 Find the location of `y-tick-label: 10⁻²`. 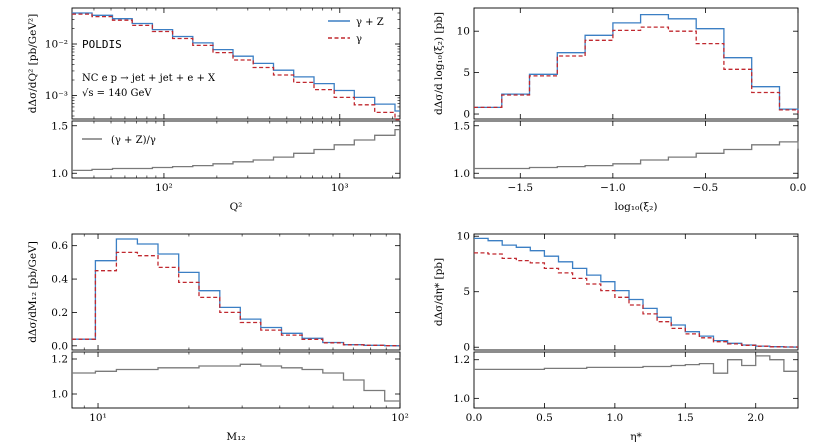

y-tick-label: 10⁻² is located at coordinates (56, 45).